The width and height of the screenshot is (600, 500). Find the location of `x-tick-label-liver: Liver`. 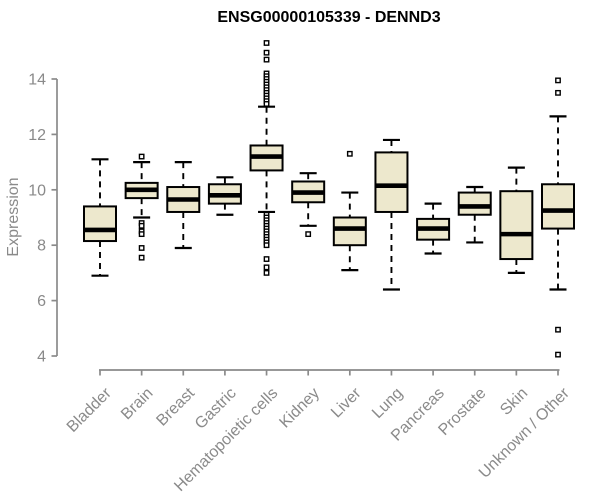

x-tick-label-liver: Liver is located at coordinates (346, 402).